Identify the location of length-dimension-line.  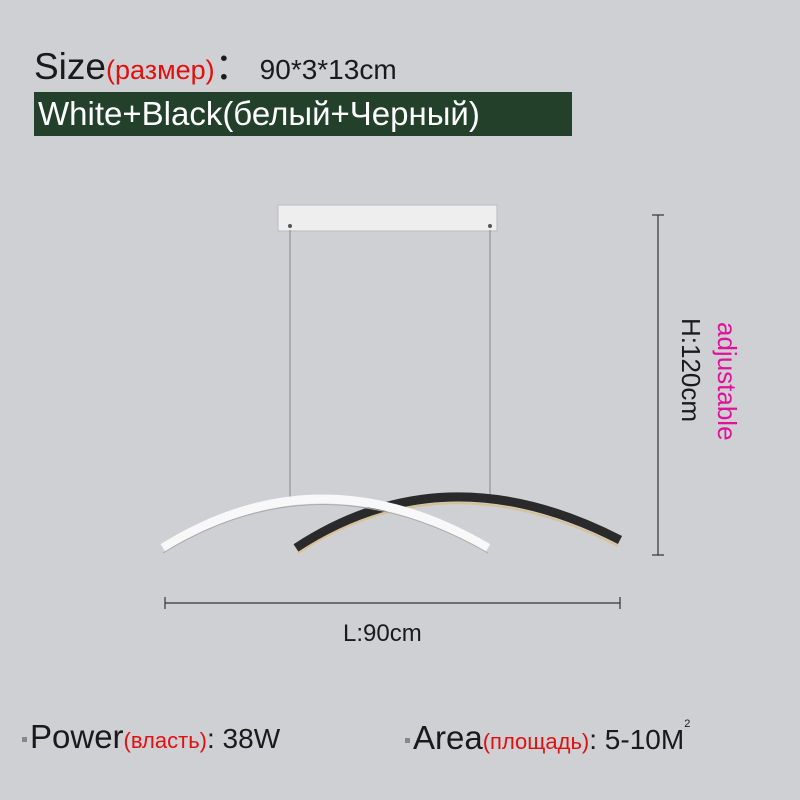
(392, 603).